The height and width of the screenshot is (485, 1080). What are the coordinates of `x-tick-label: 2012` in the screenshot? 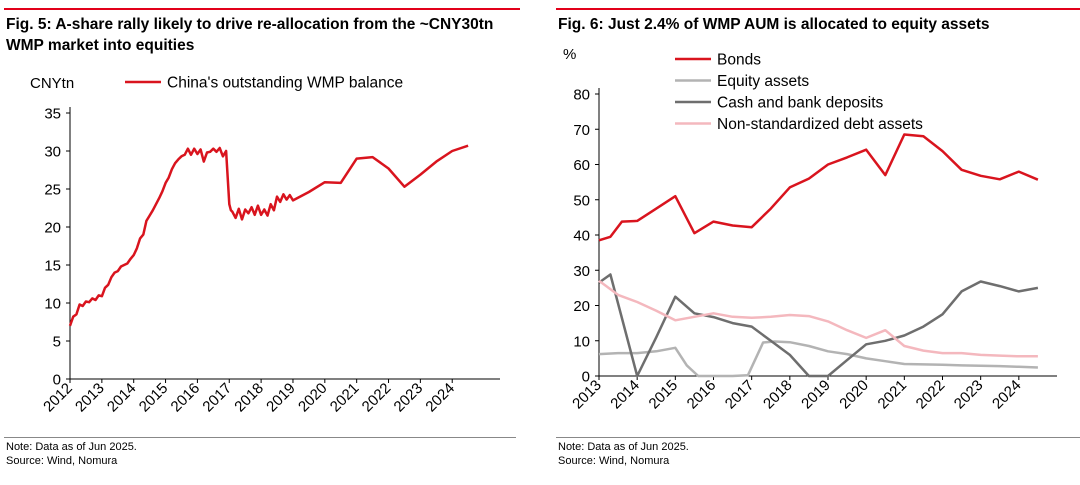 It's located at (58, 398).